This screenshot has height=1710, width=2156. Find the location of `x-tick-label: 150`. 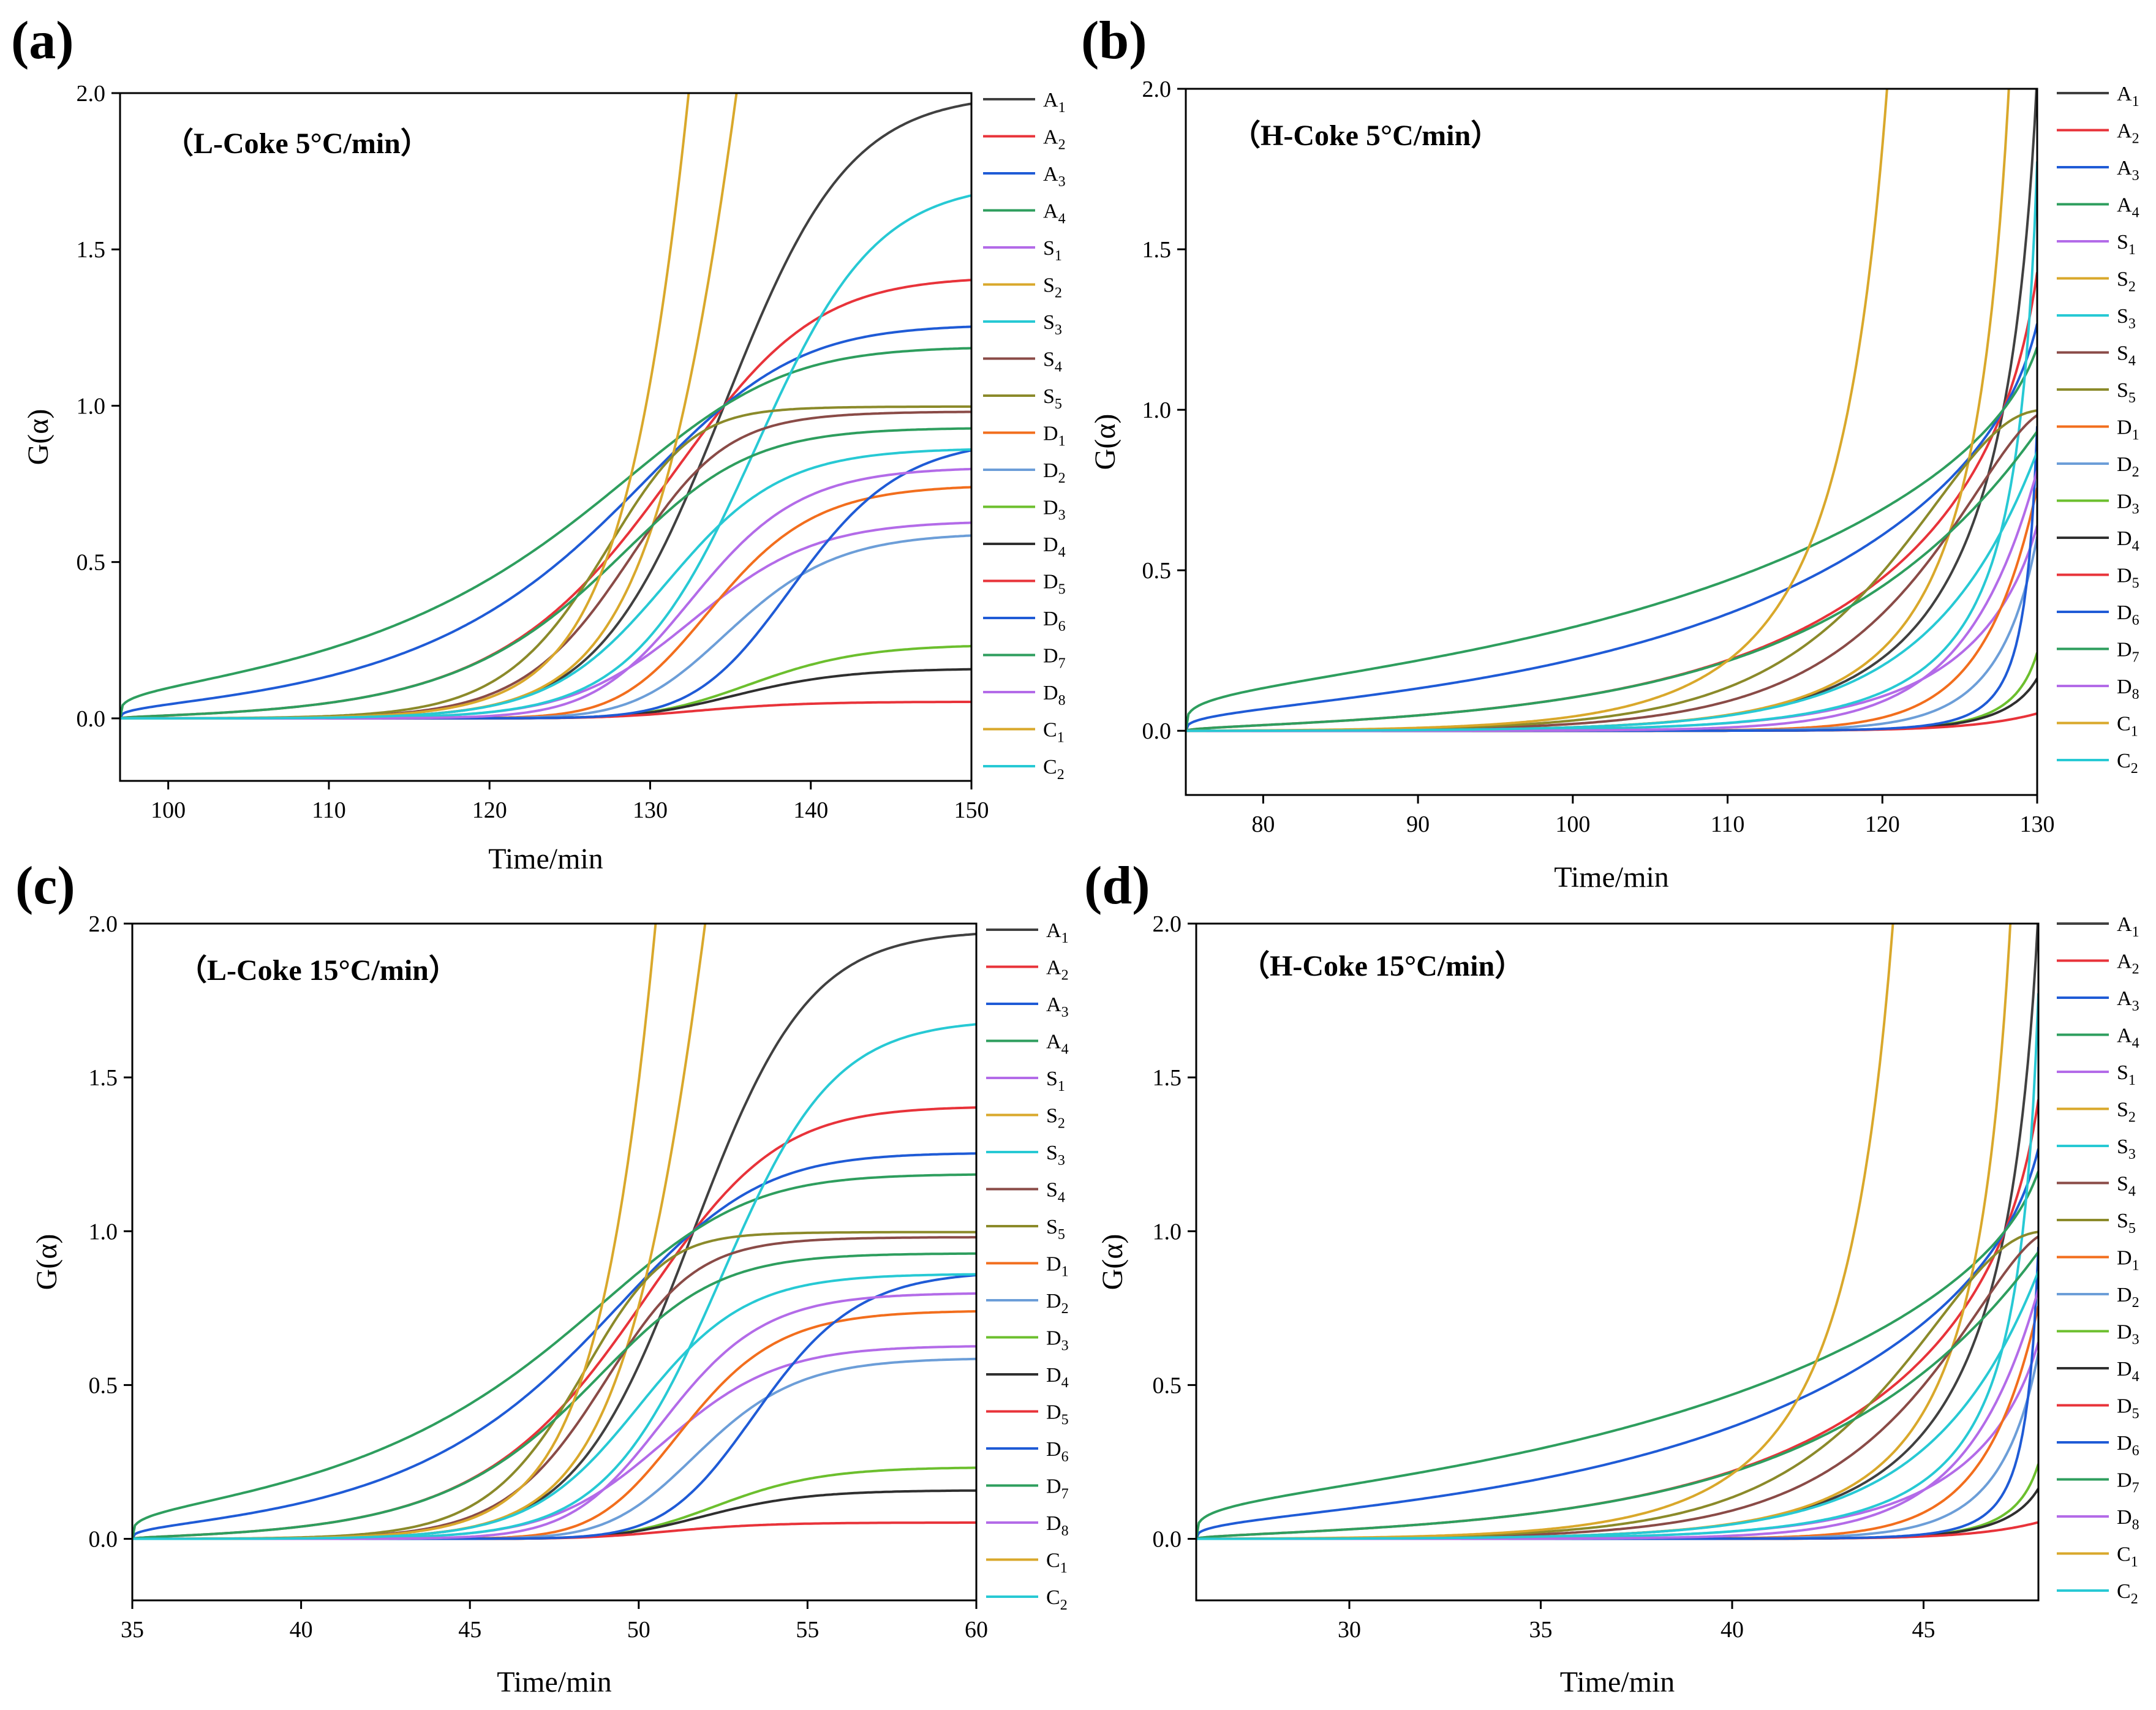

x-tick-label: 150 is located at coordinates (971, 810).